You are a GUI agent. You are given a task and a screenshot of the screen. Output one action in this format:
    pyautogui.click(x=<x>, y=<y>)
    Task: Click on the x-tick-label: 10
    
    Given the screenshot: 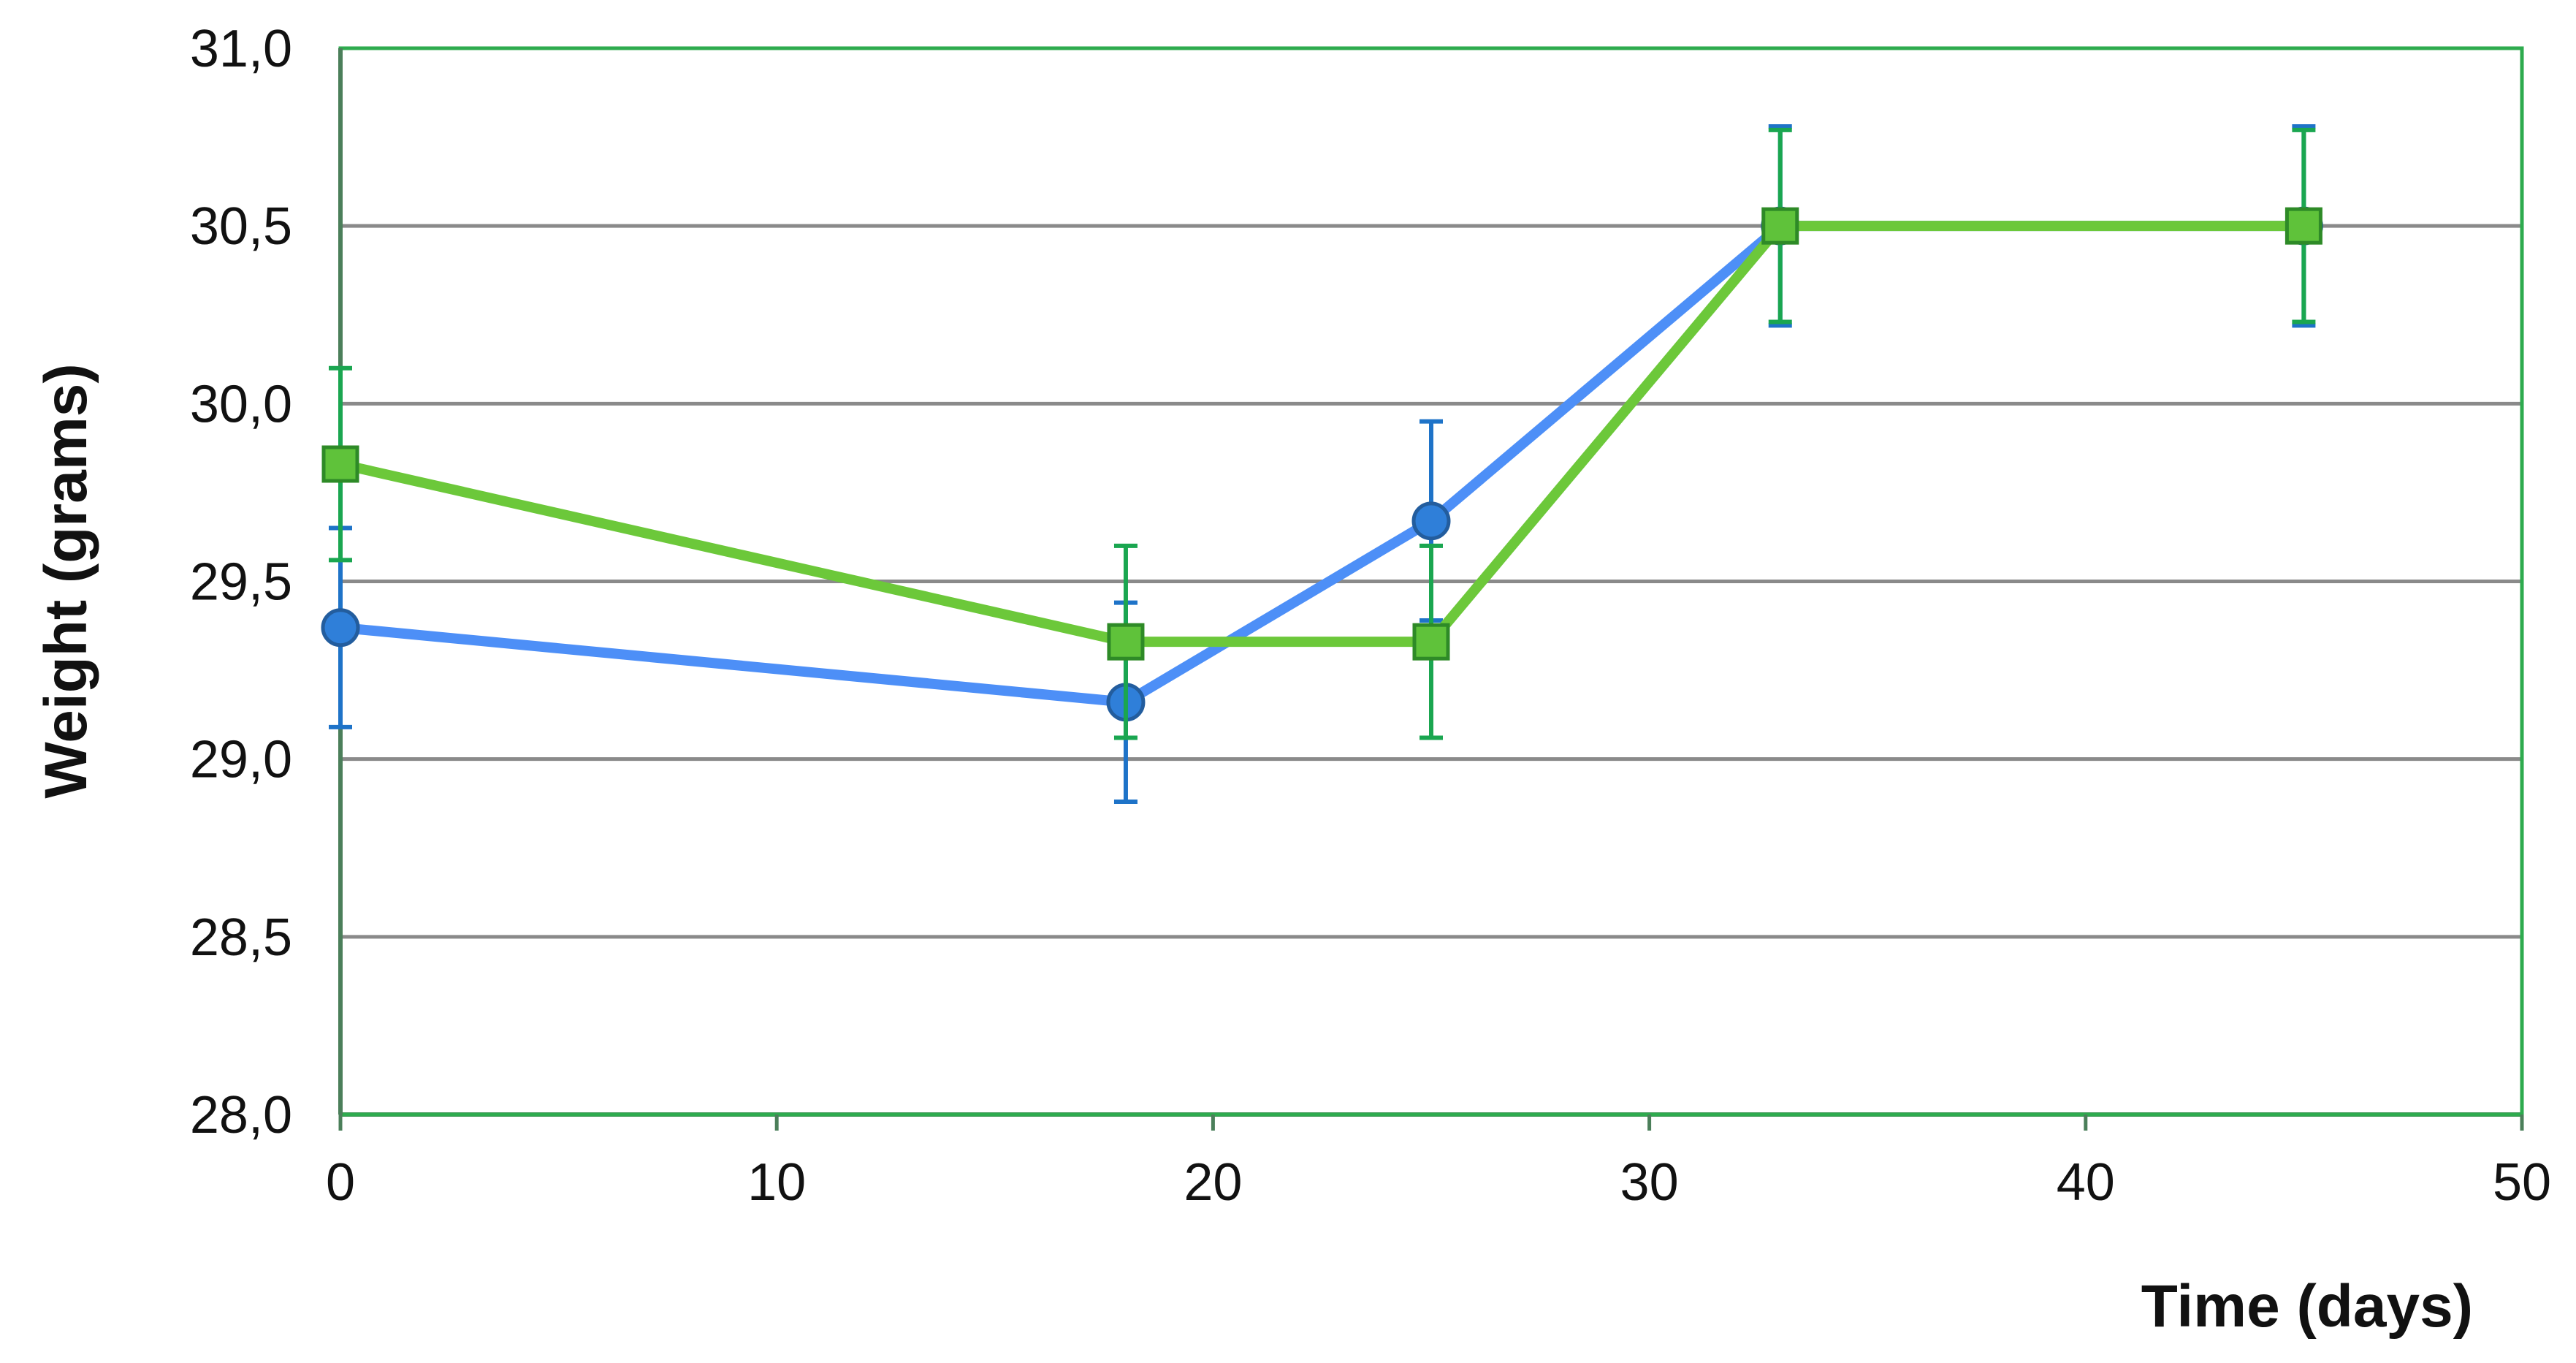 What is the action you would take?
    pyautogui.click(x=777, y=1182)
    